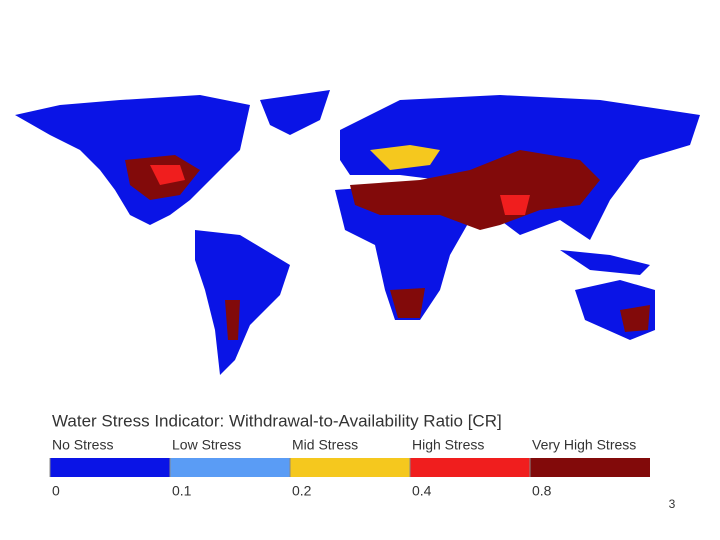 The height and width of the screenshot is (540, 720). I want to click on legend-label: High Stress, so click(448, 445).